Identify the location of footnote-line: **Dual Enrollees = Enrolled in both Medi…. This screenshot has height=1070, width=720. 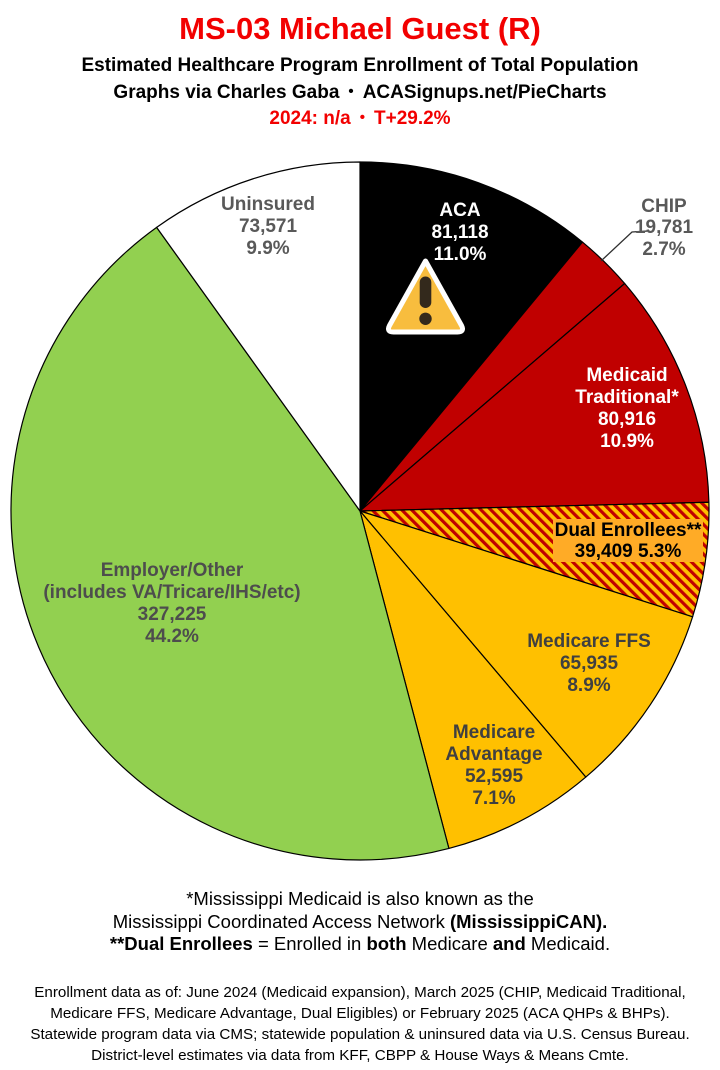
(360, 943).